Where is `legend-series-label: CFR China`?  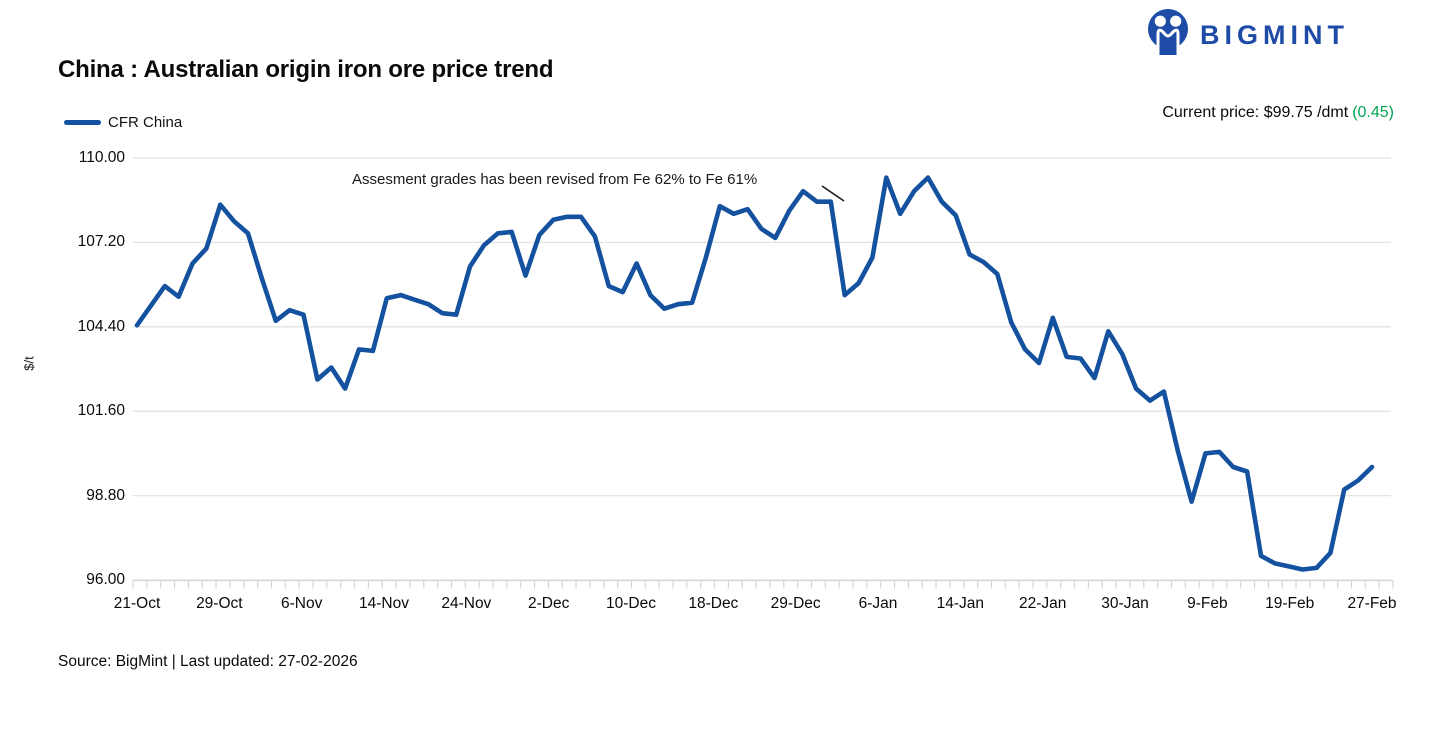 legend-series-label: CFR China is located at coordinates (145, 122).